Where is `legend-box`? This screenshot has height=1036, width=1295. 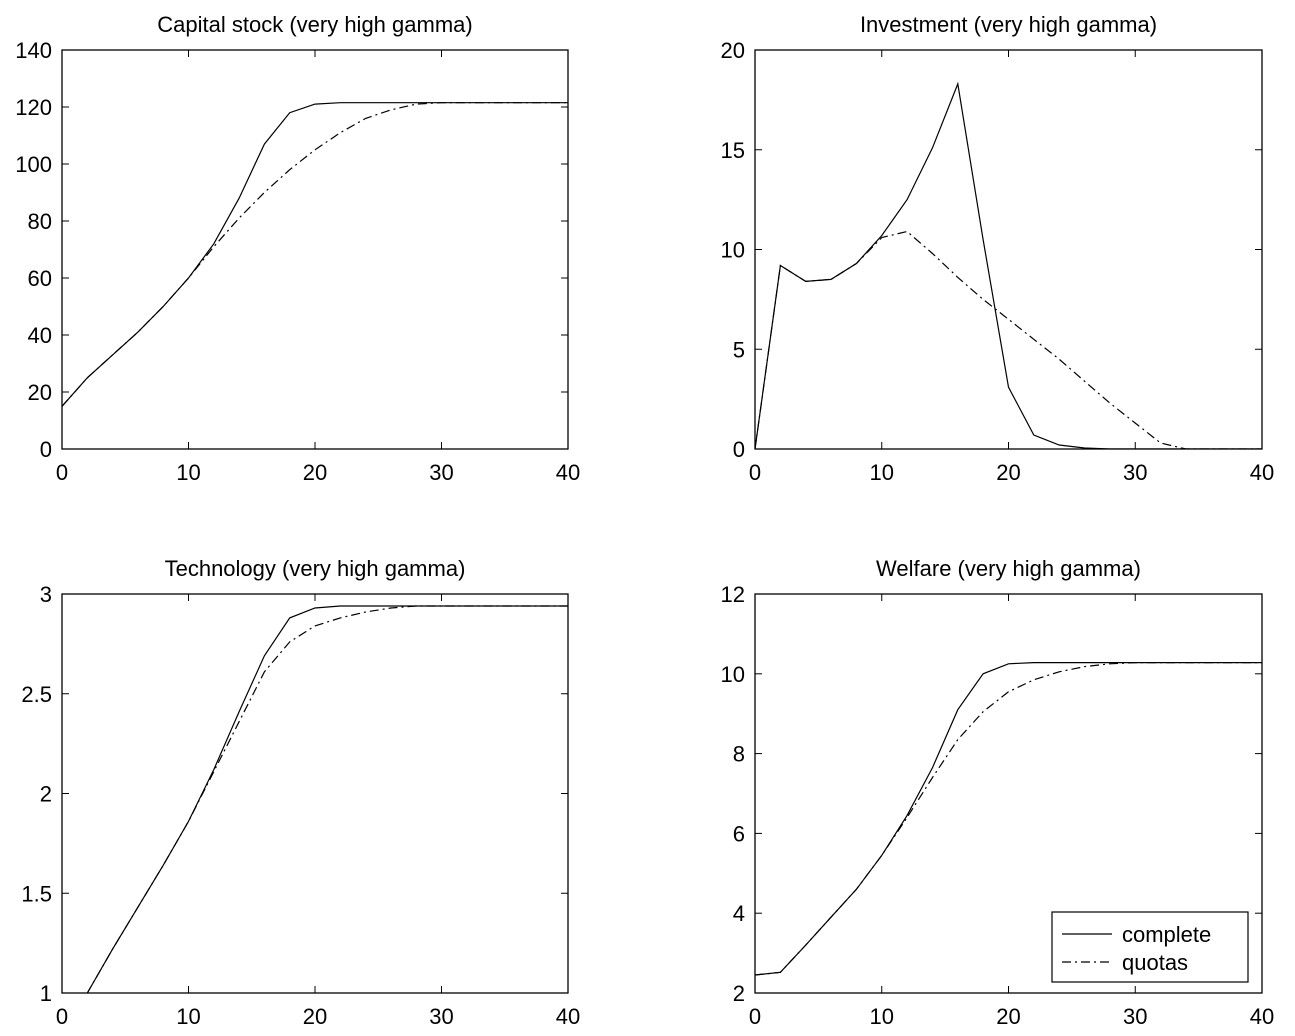 legend-box is located at coordinates (1150, 947).